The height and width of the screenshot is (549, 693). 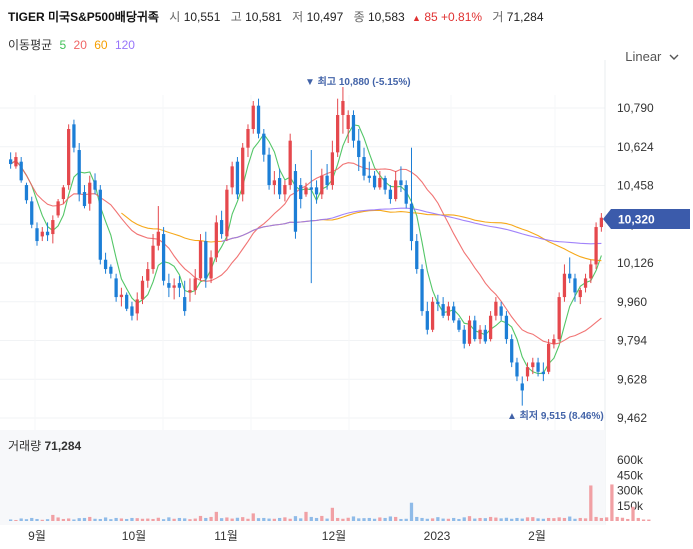 What do you see at coordinates (386, 17) in the screenshot?
I see `close-value: 10,583` at bounding box center [386, 17].